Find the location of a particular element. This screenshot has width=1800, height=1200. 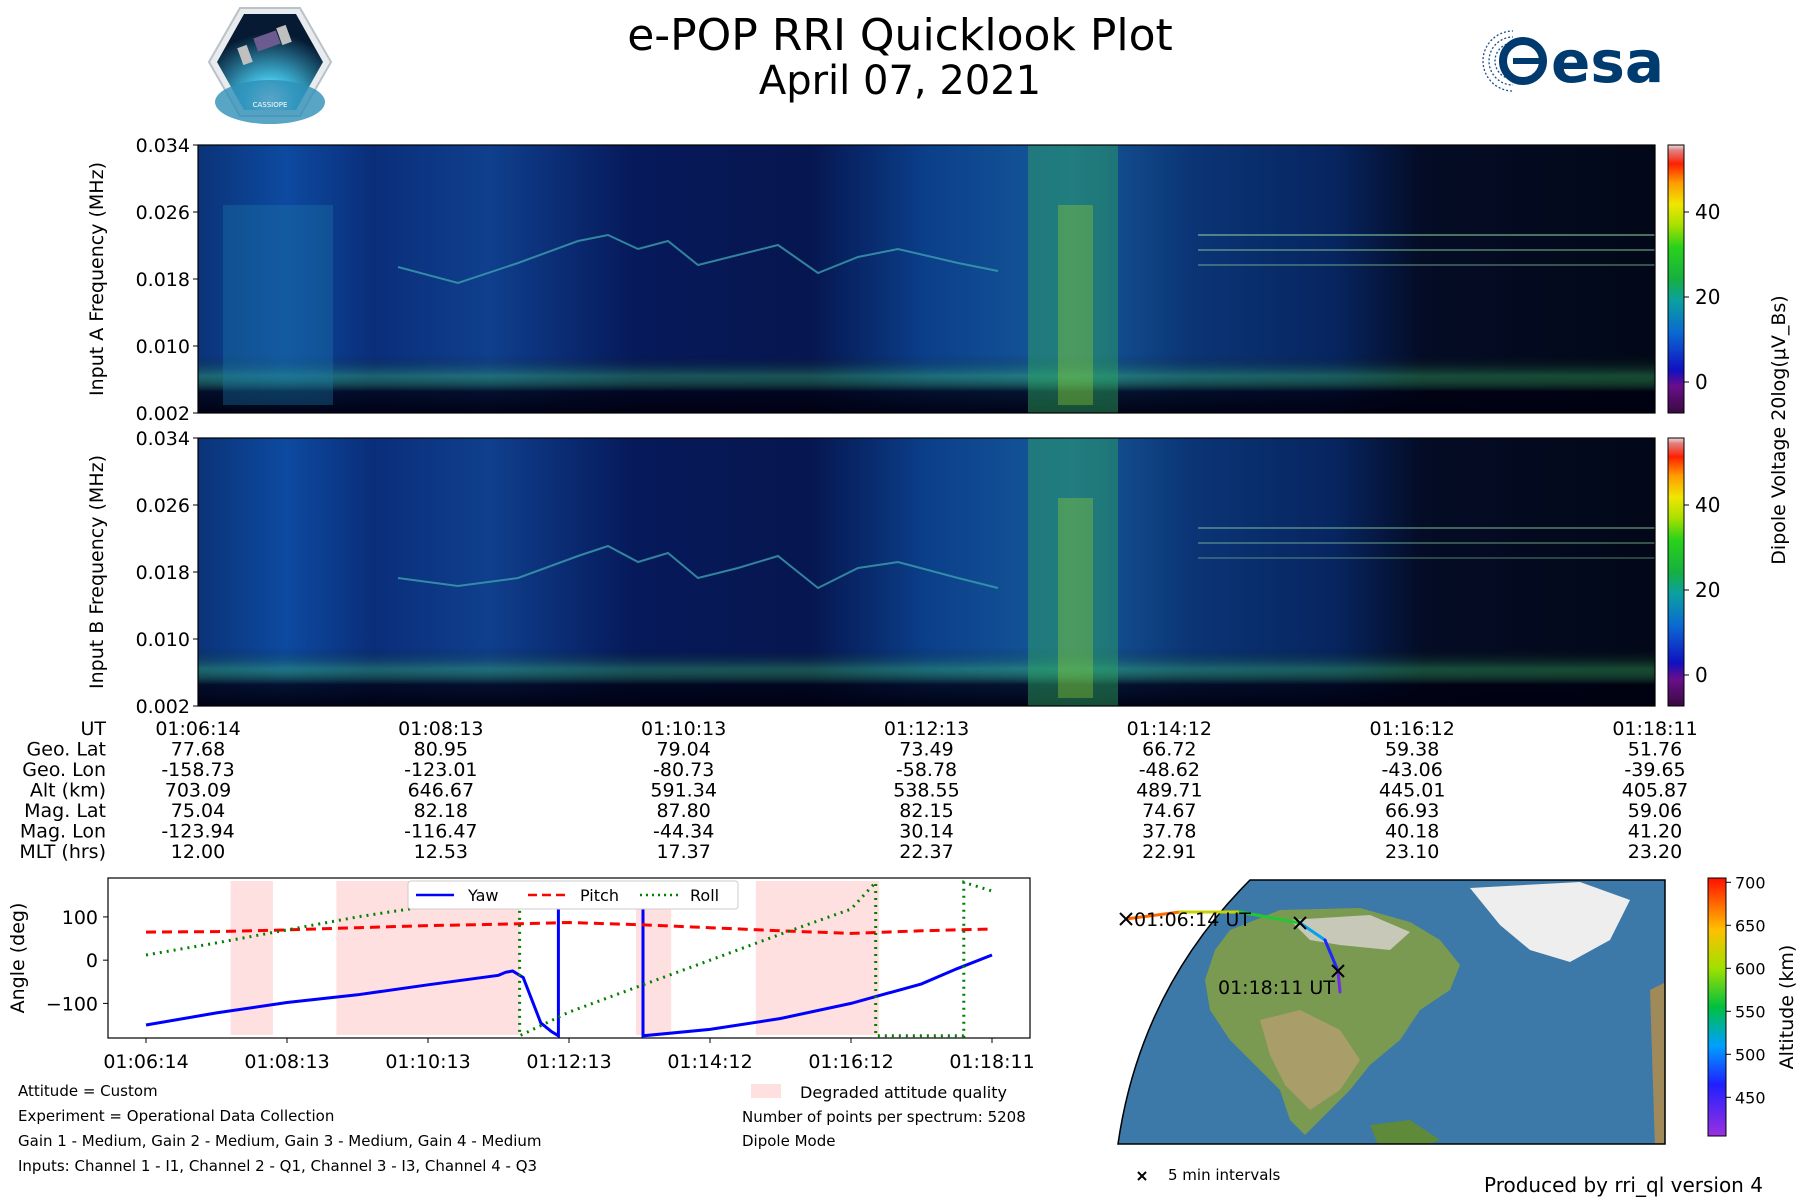

table-cell: -158.73 is located at coordinates (197, 770).